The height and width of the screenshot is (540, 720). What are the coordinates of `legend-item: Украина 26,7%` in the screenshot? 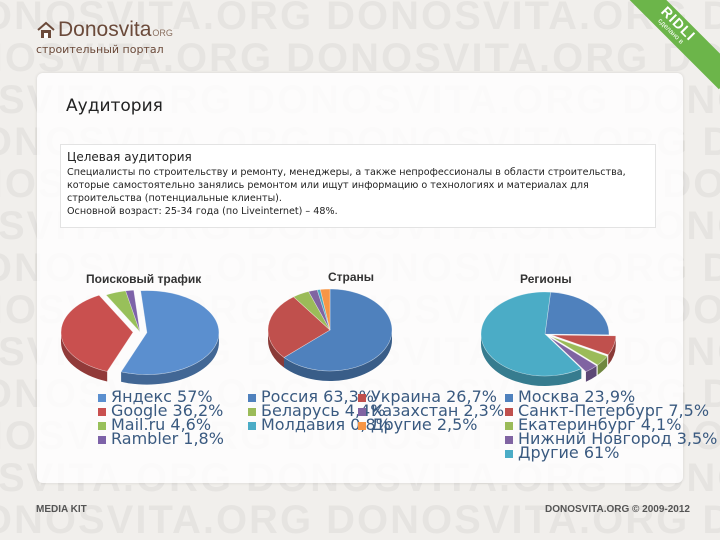 It's located at (427, 396).